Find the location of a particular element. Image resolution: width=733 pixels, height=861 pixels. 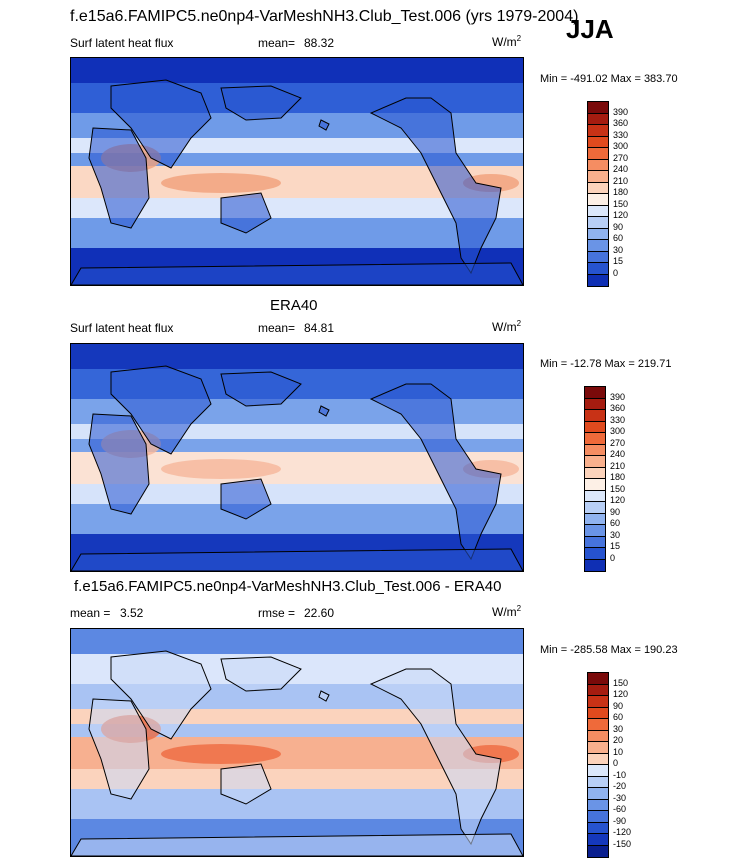

panel-mean-label: mean = is located at coordinates (90, 613).